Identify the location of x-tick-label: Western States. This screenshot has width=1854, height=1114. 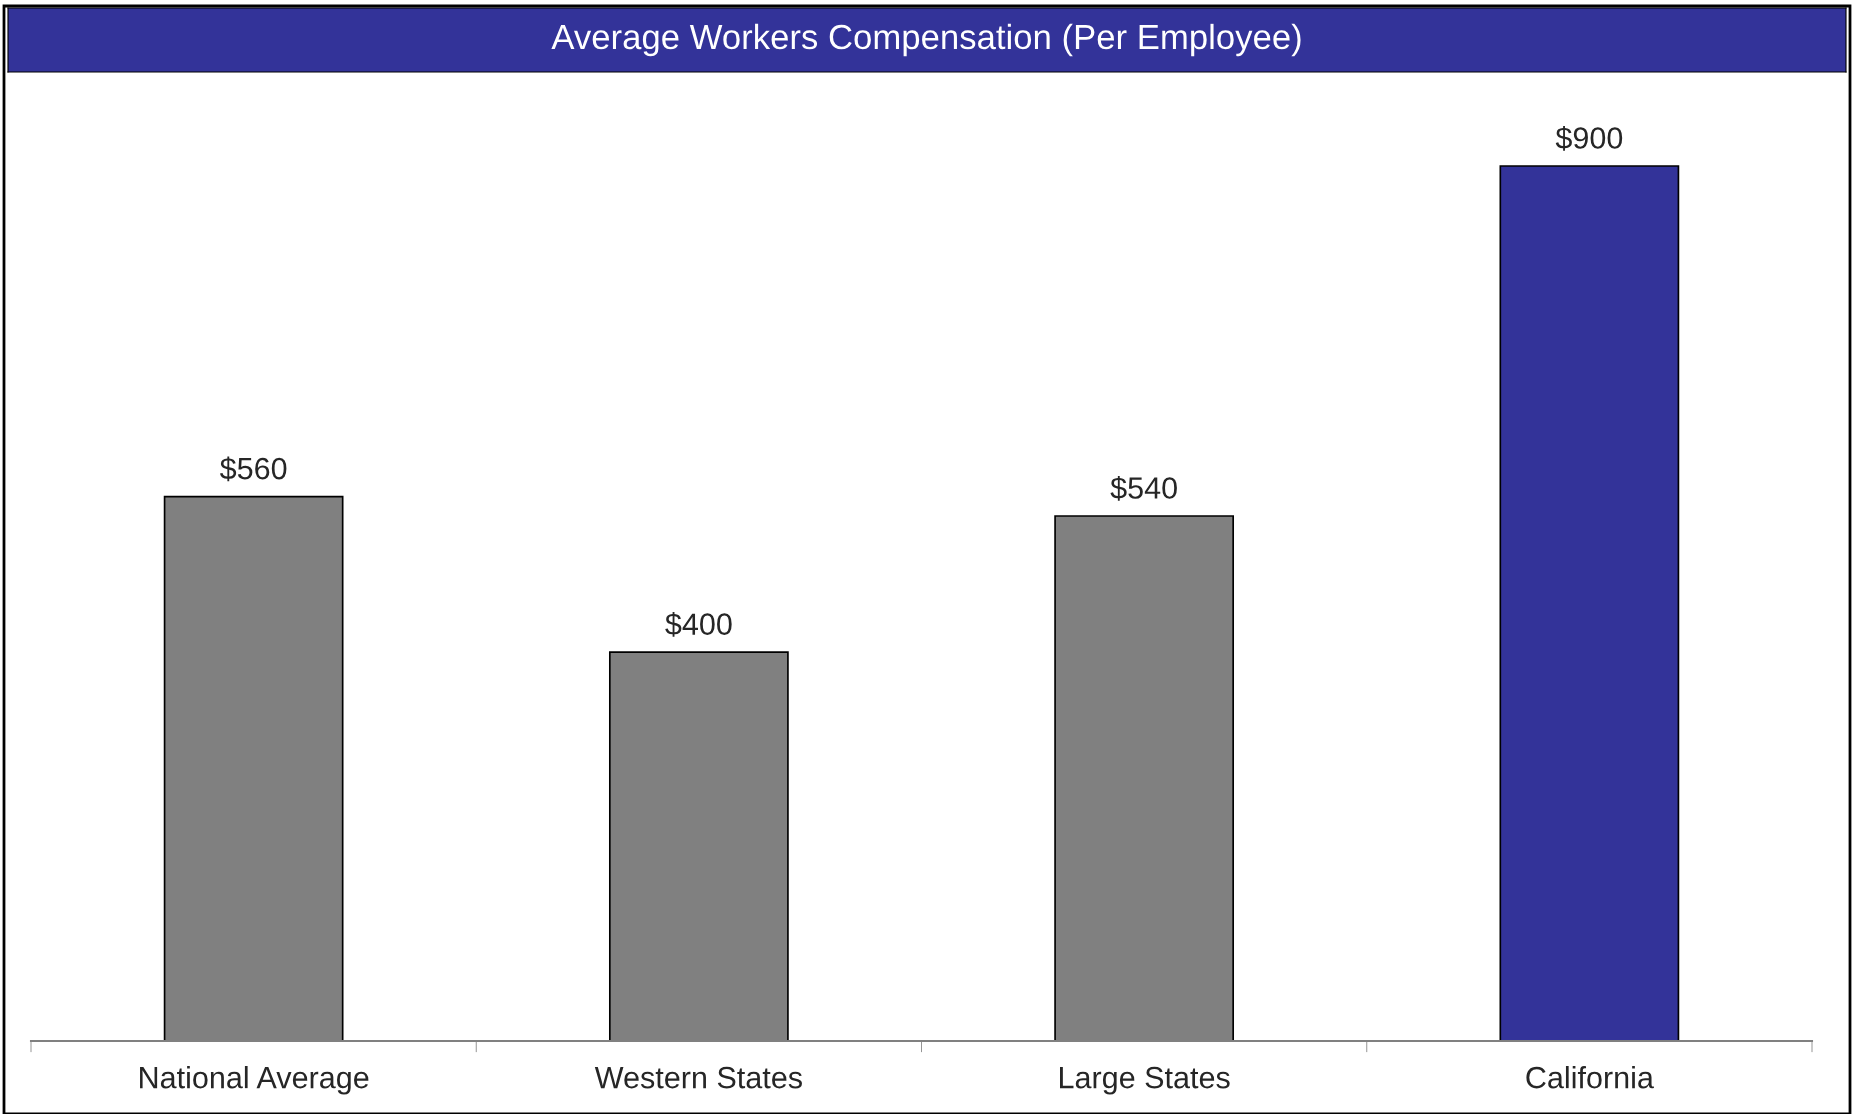
(698, 1077).